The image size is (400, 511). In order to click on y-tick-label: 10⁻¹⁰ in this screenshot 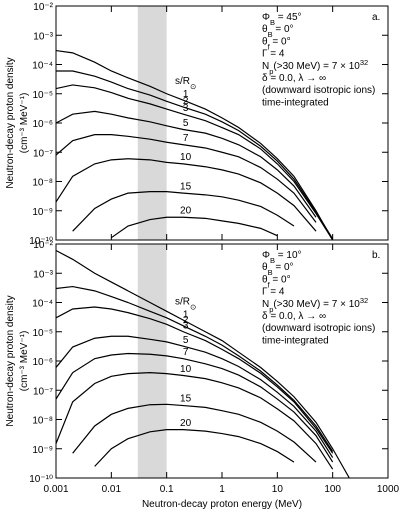, I will do `click(41, 241)`.